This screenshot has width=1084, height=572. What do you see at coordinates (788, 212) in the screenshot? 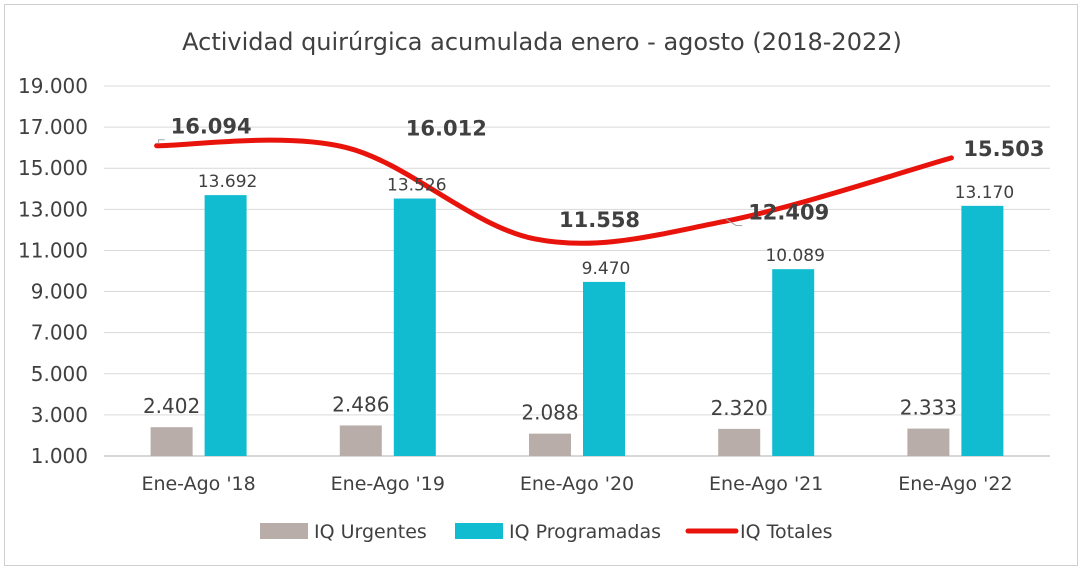
I see `data-label-totales: 12.409` at bounding box center [788, 212].